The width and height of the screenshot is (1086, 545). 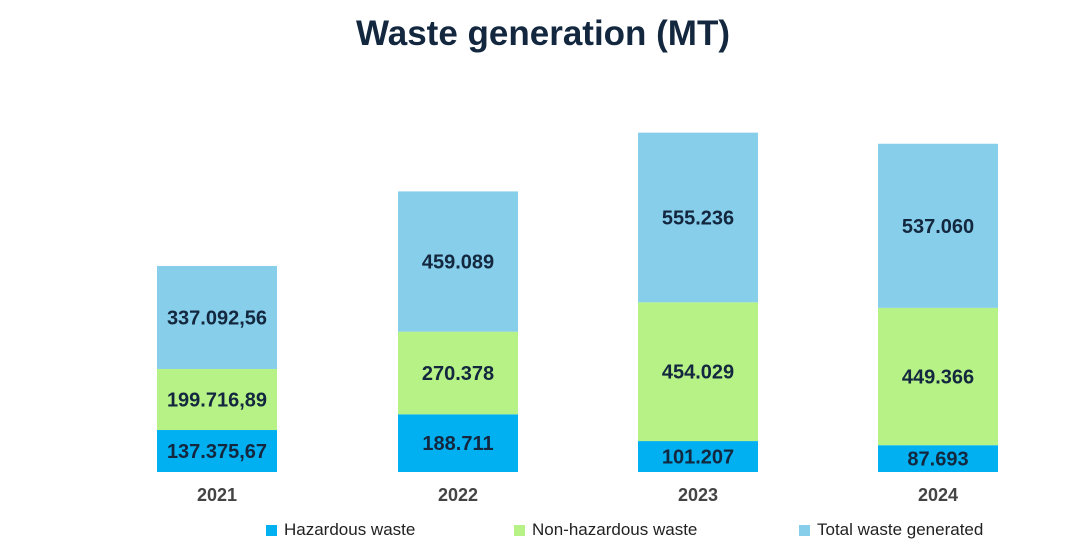 I want to click on bar-total-waste-generated-2022, so click(x=458, y=261).